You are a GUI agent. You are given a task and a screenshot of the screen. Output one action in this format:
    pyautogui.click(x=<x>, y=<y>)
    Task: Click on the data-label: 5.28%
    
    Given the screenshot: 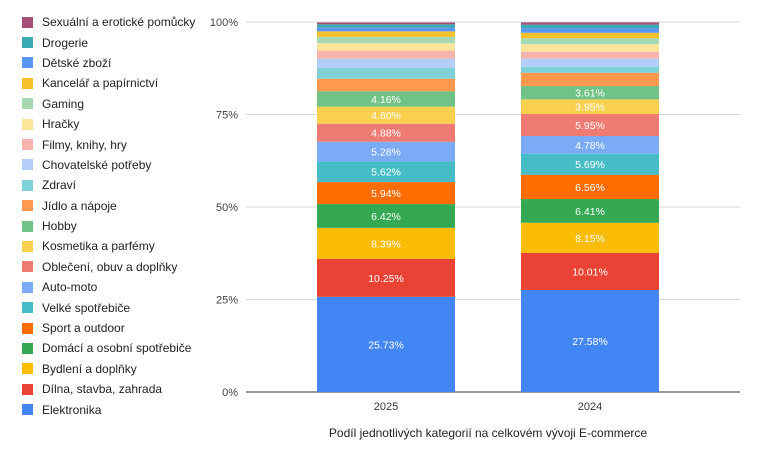 What is the action you would take?
    pyautogui.click(x=386, y=153)
    